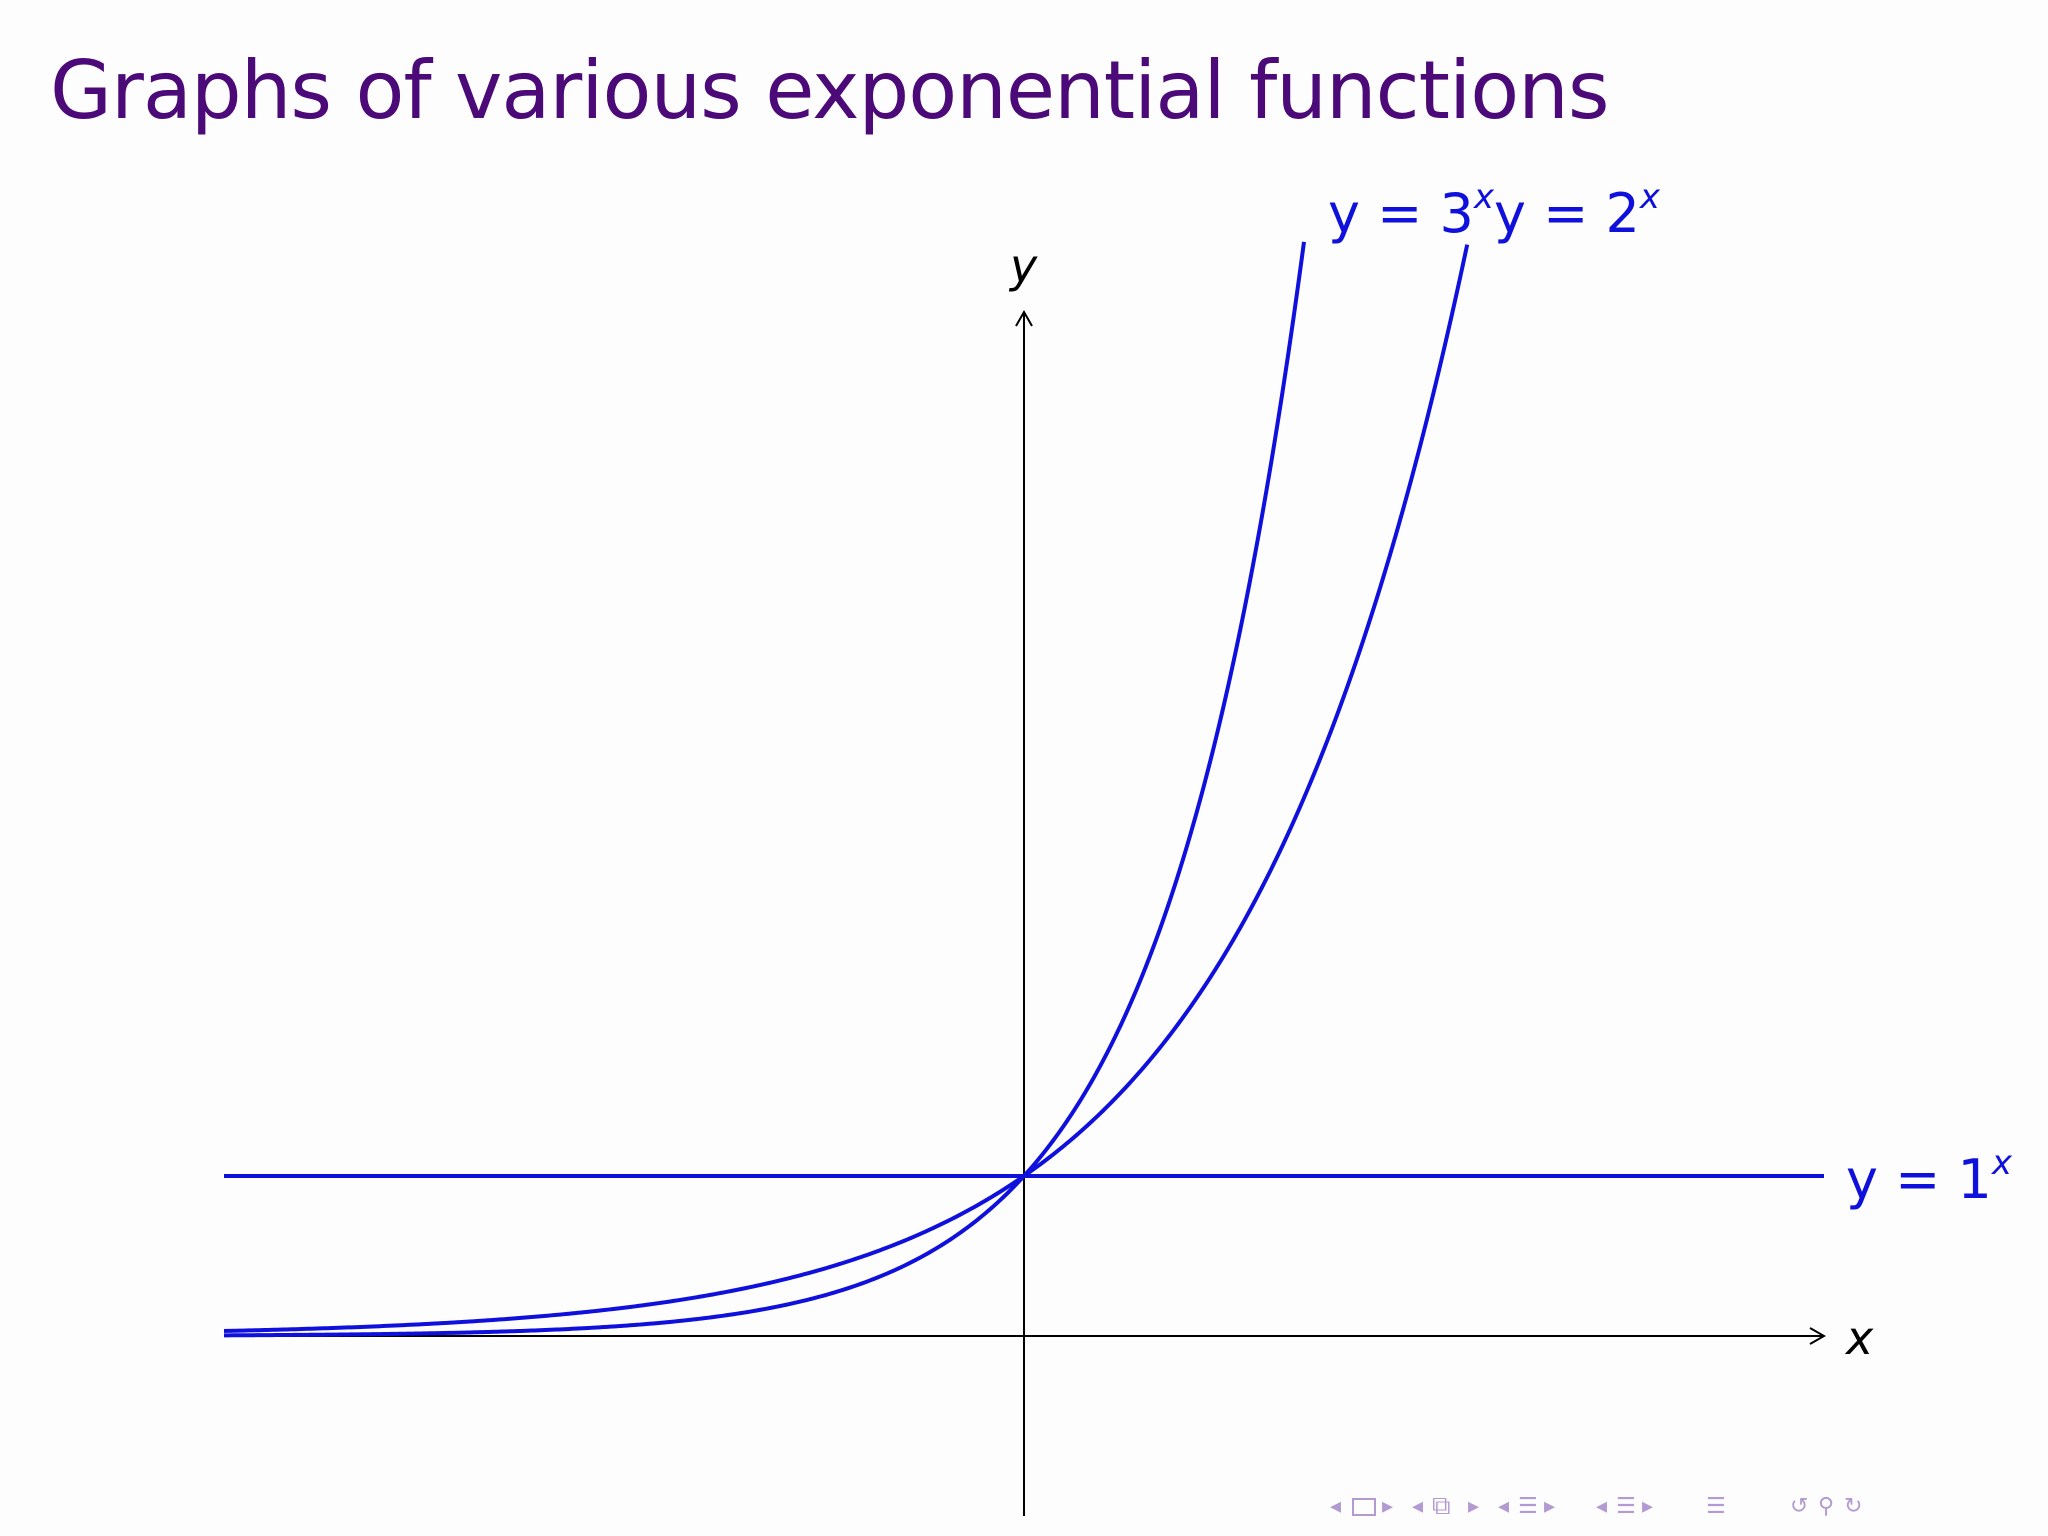  I want to click on y-axis-arrow, so click(1024, 318).